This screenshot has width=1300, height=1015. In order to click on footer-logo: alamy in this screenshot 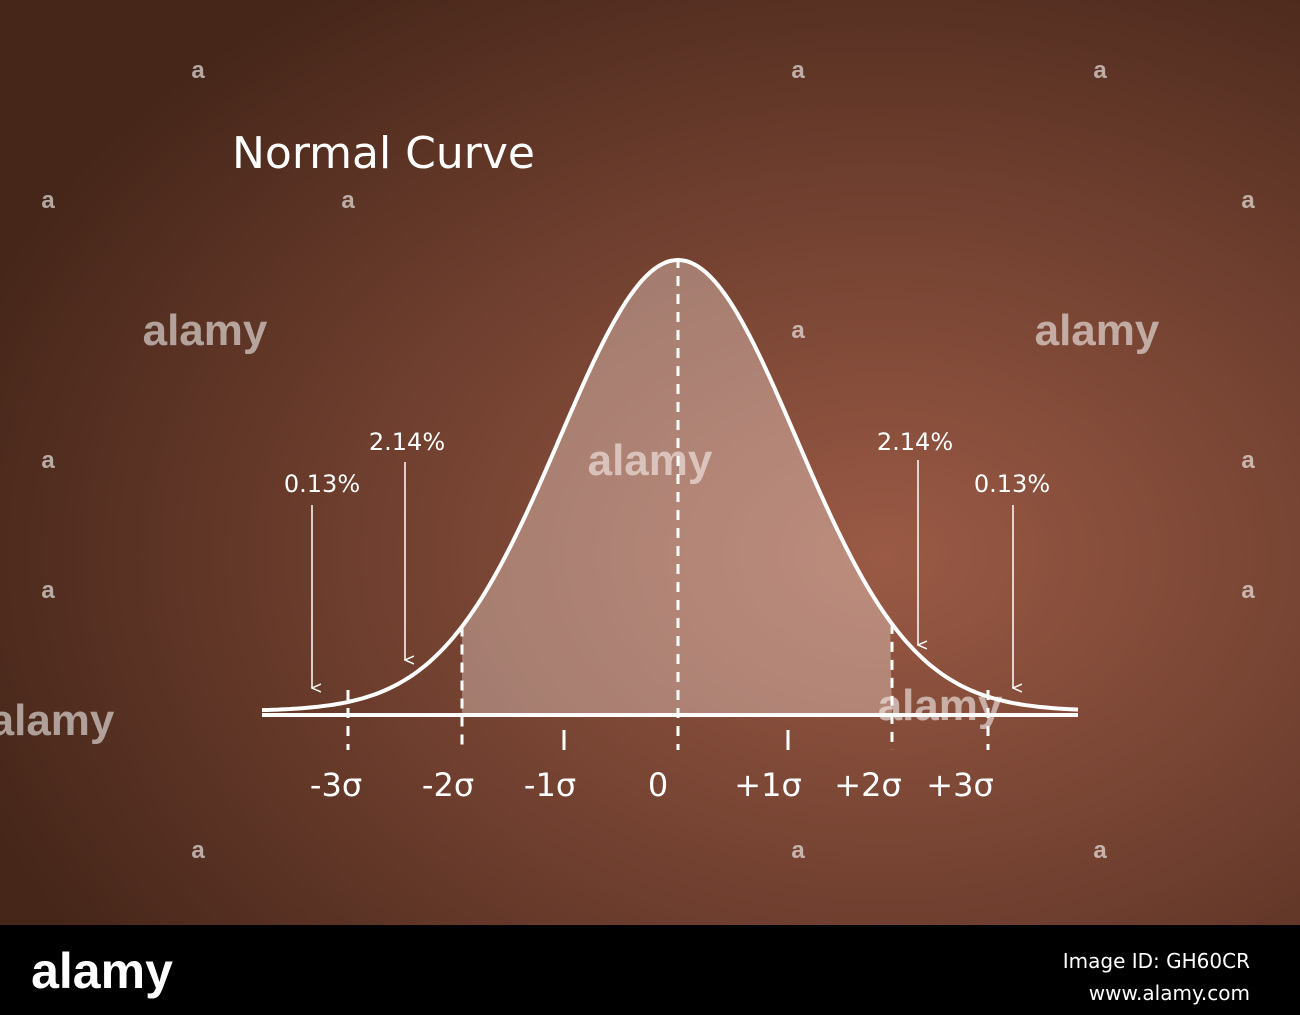, I will do `click(102, 971)`.